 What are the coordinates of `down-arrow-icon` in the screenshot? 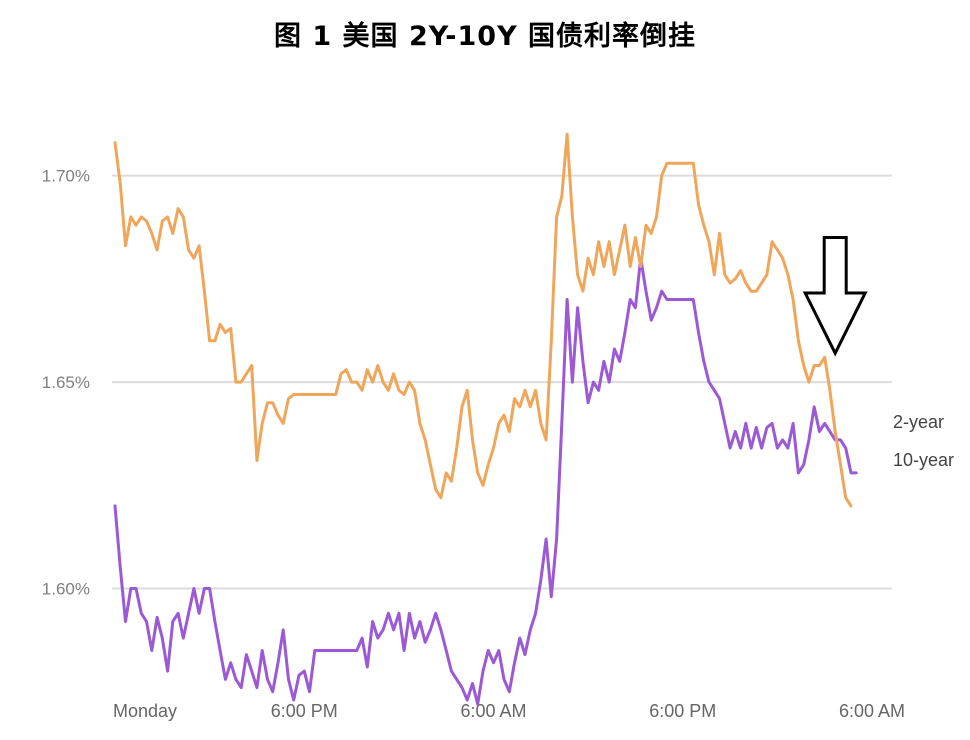 It's located at (835, 296).